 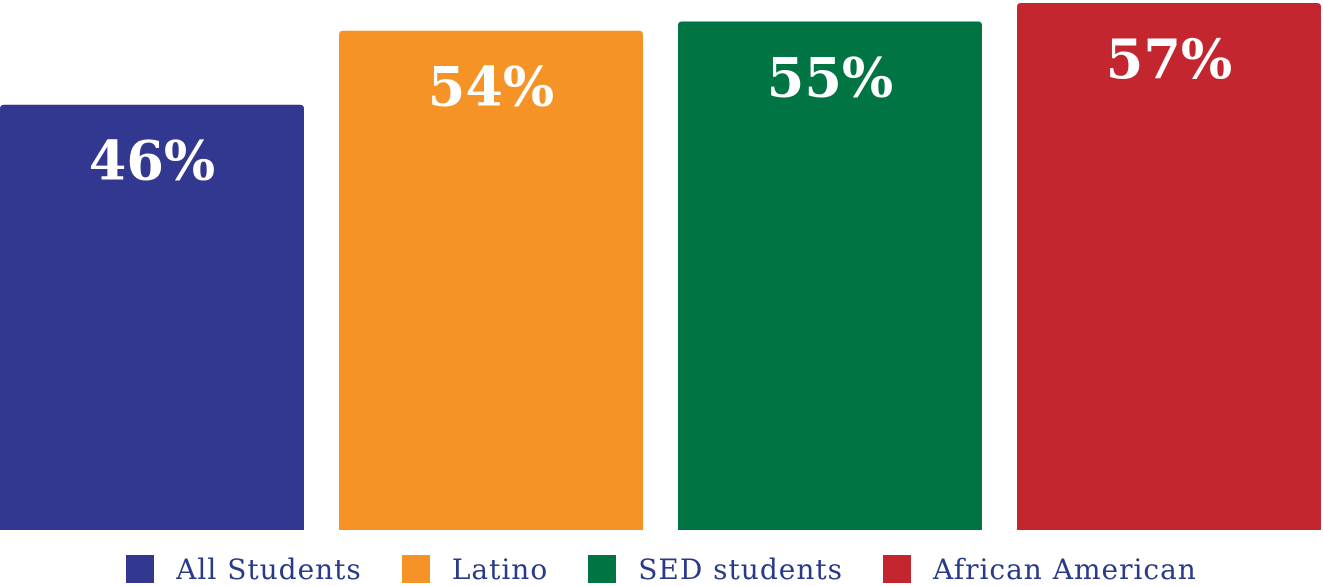 I want to click on legend-item-sed-students: SED students, so click(x=715, y=569).